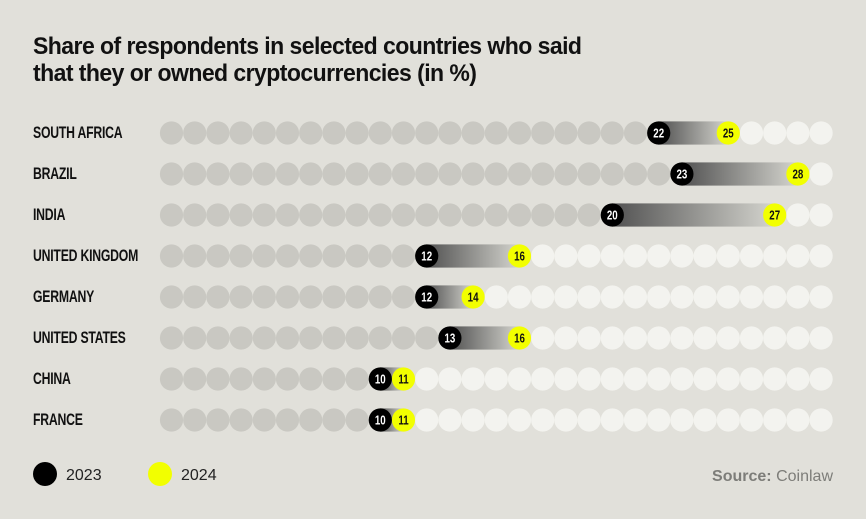 This screenshot has height=519, width=866. Describe the element at coordinates (772, 477) in the screenshot. I see `source-note: Source: Coinlaw` at that location.